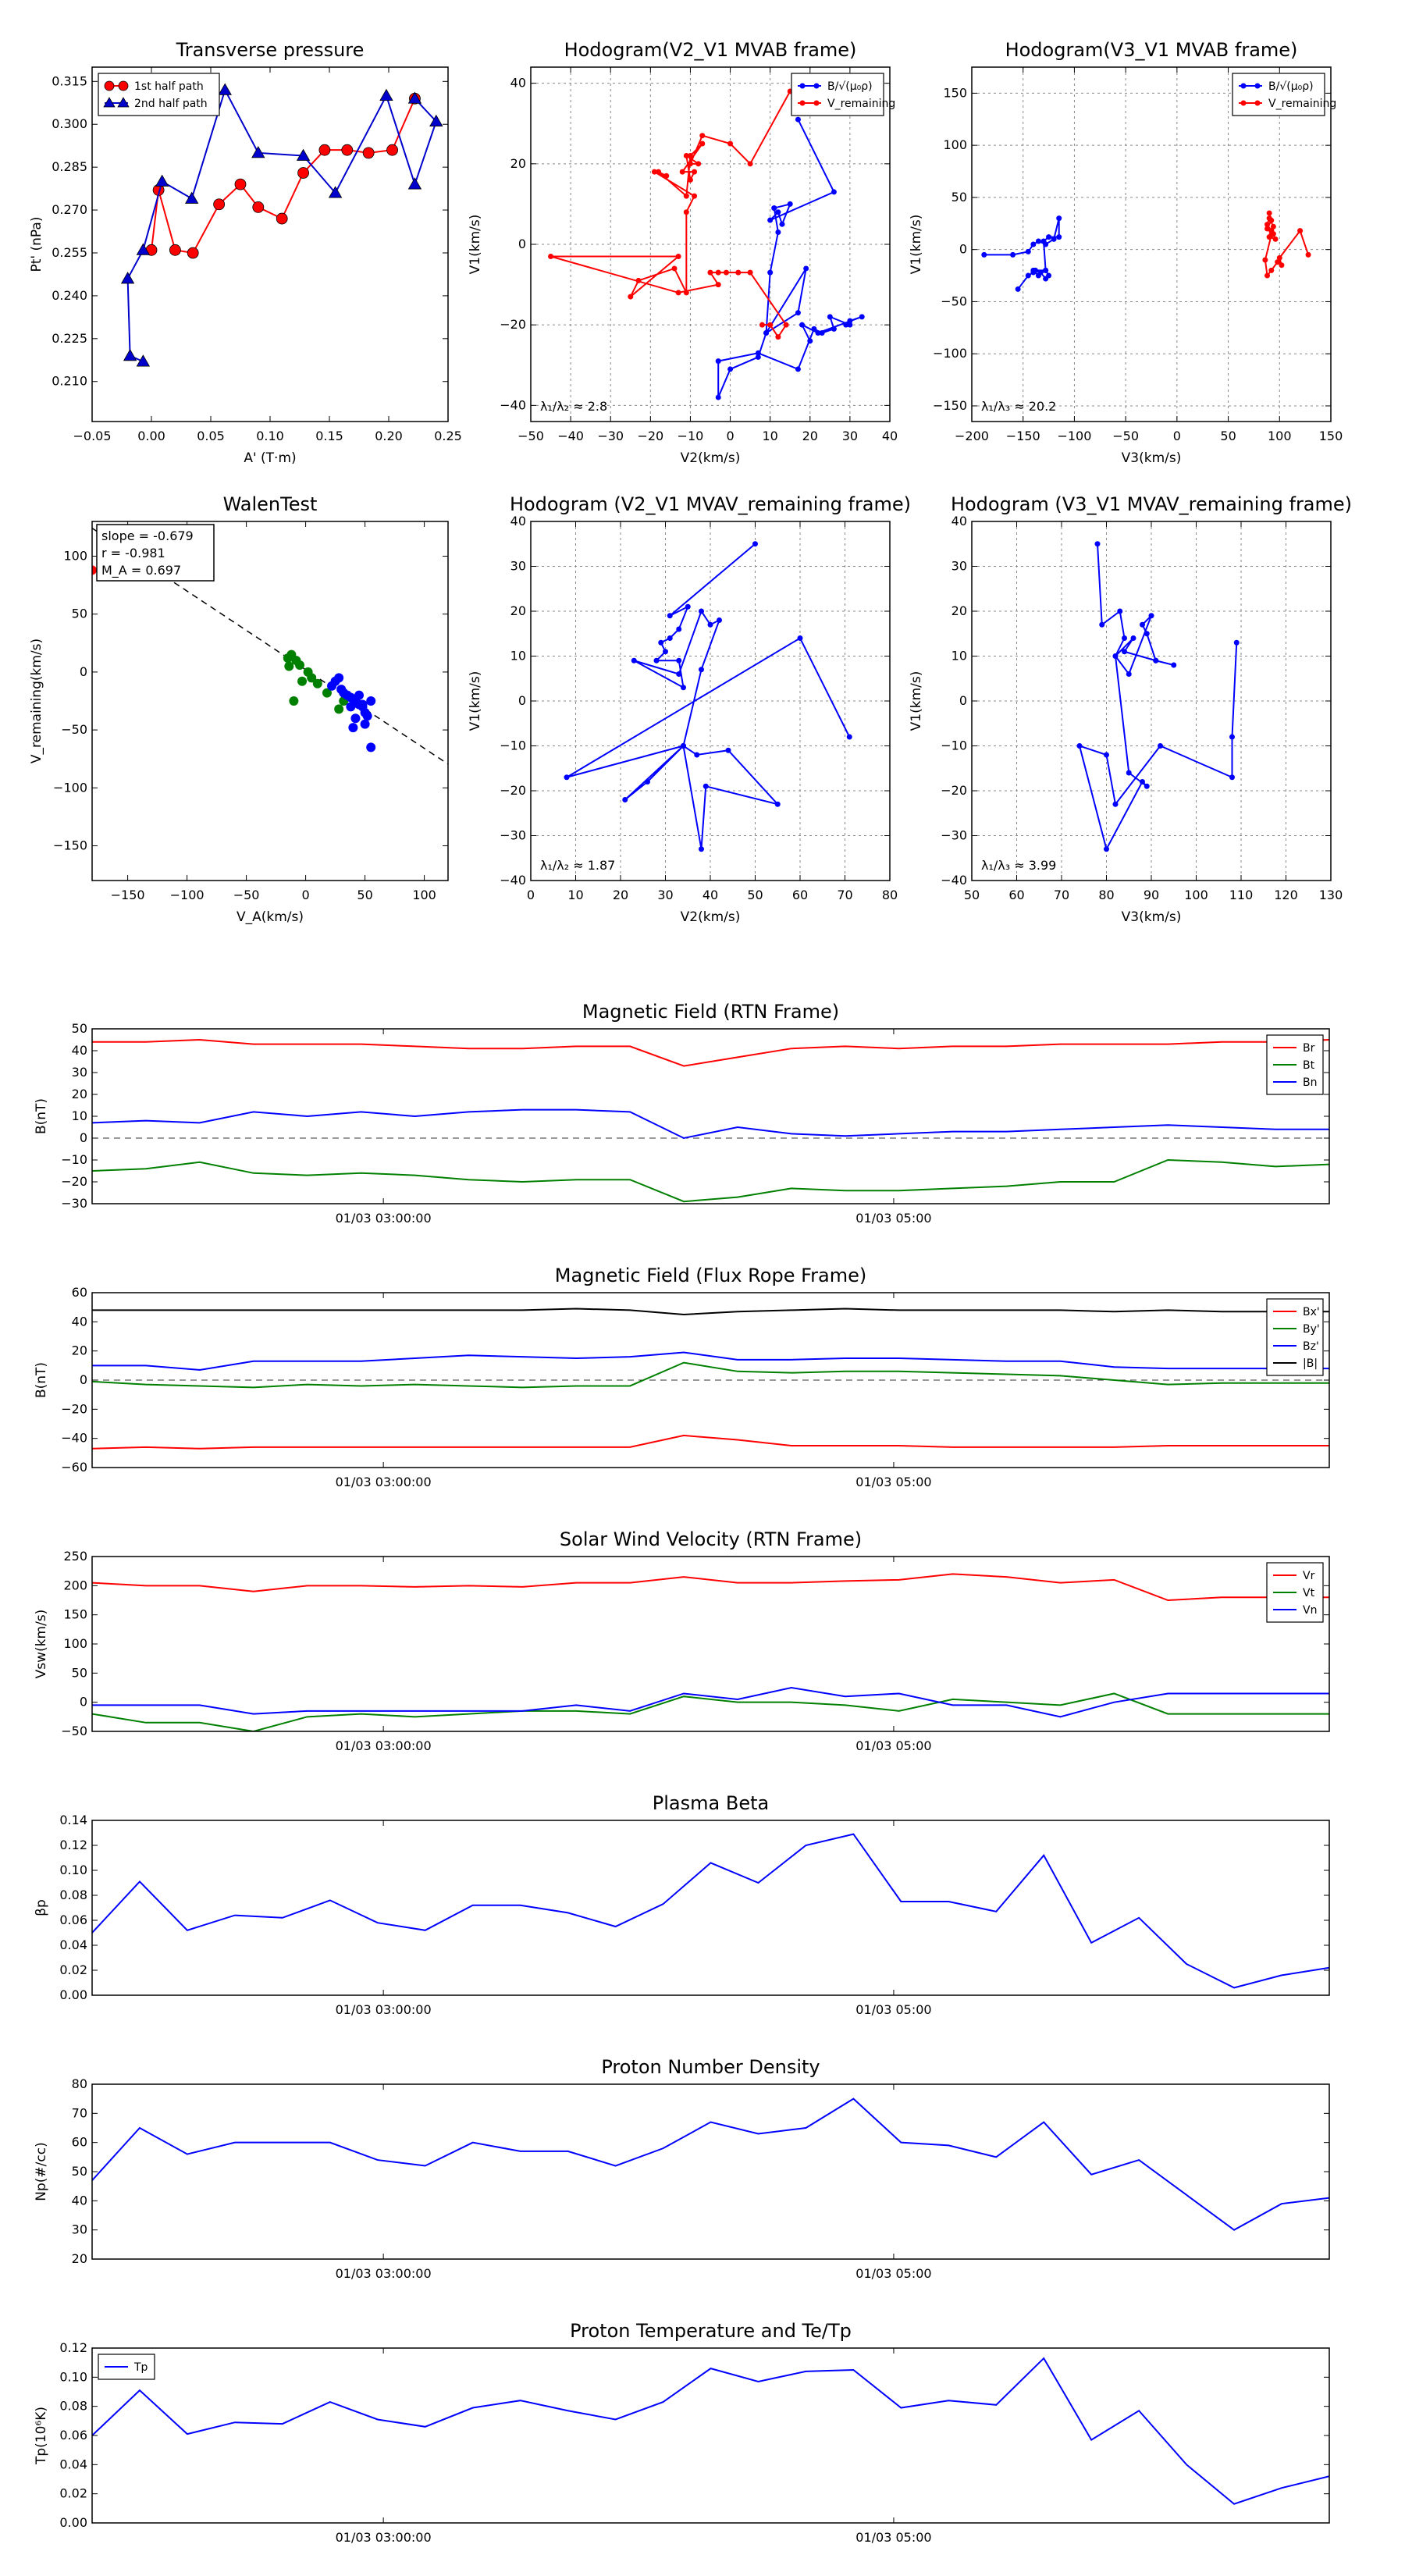  What do you see at coordinates (74, 729) in the screenshot?
I see `y-tick-label: −50` at bounding box center [74, 729].